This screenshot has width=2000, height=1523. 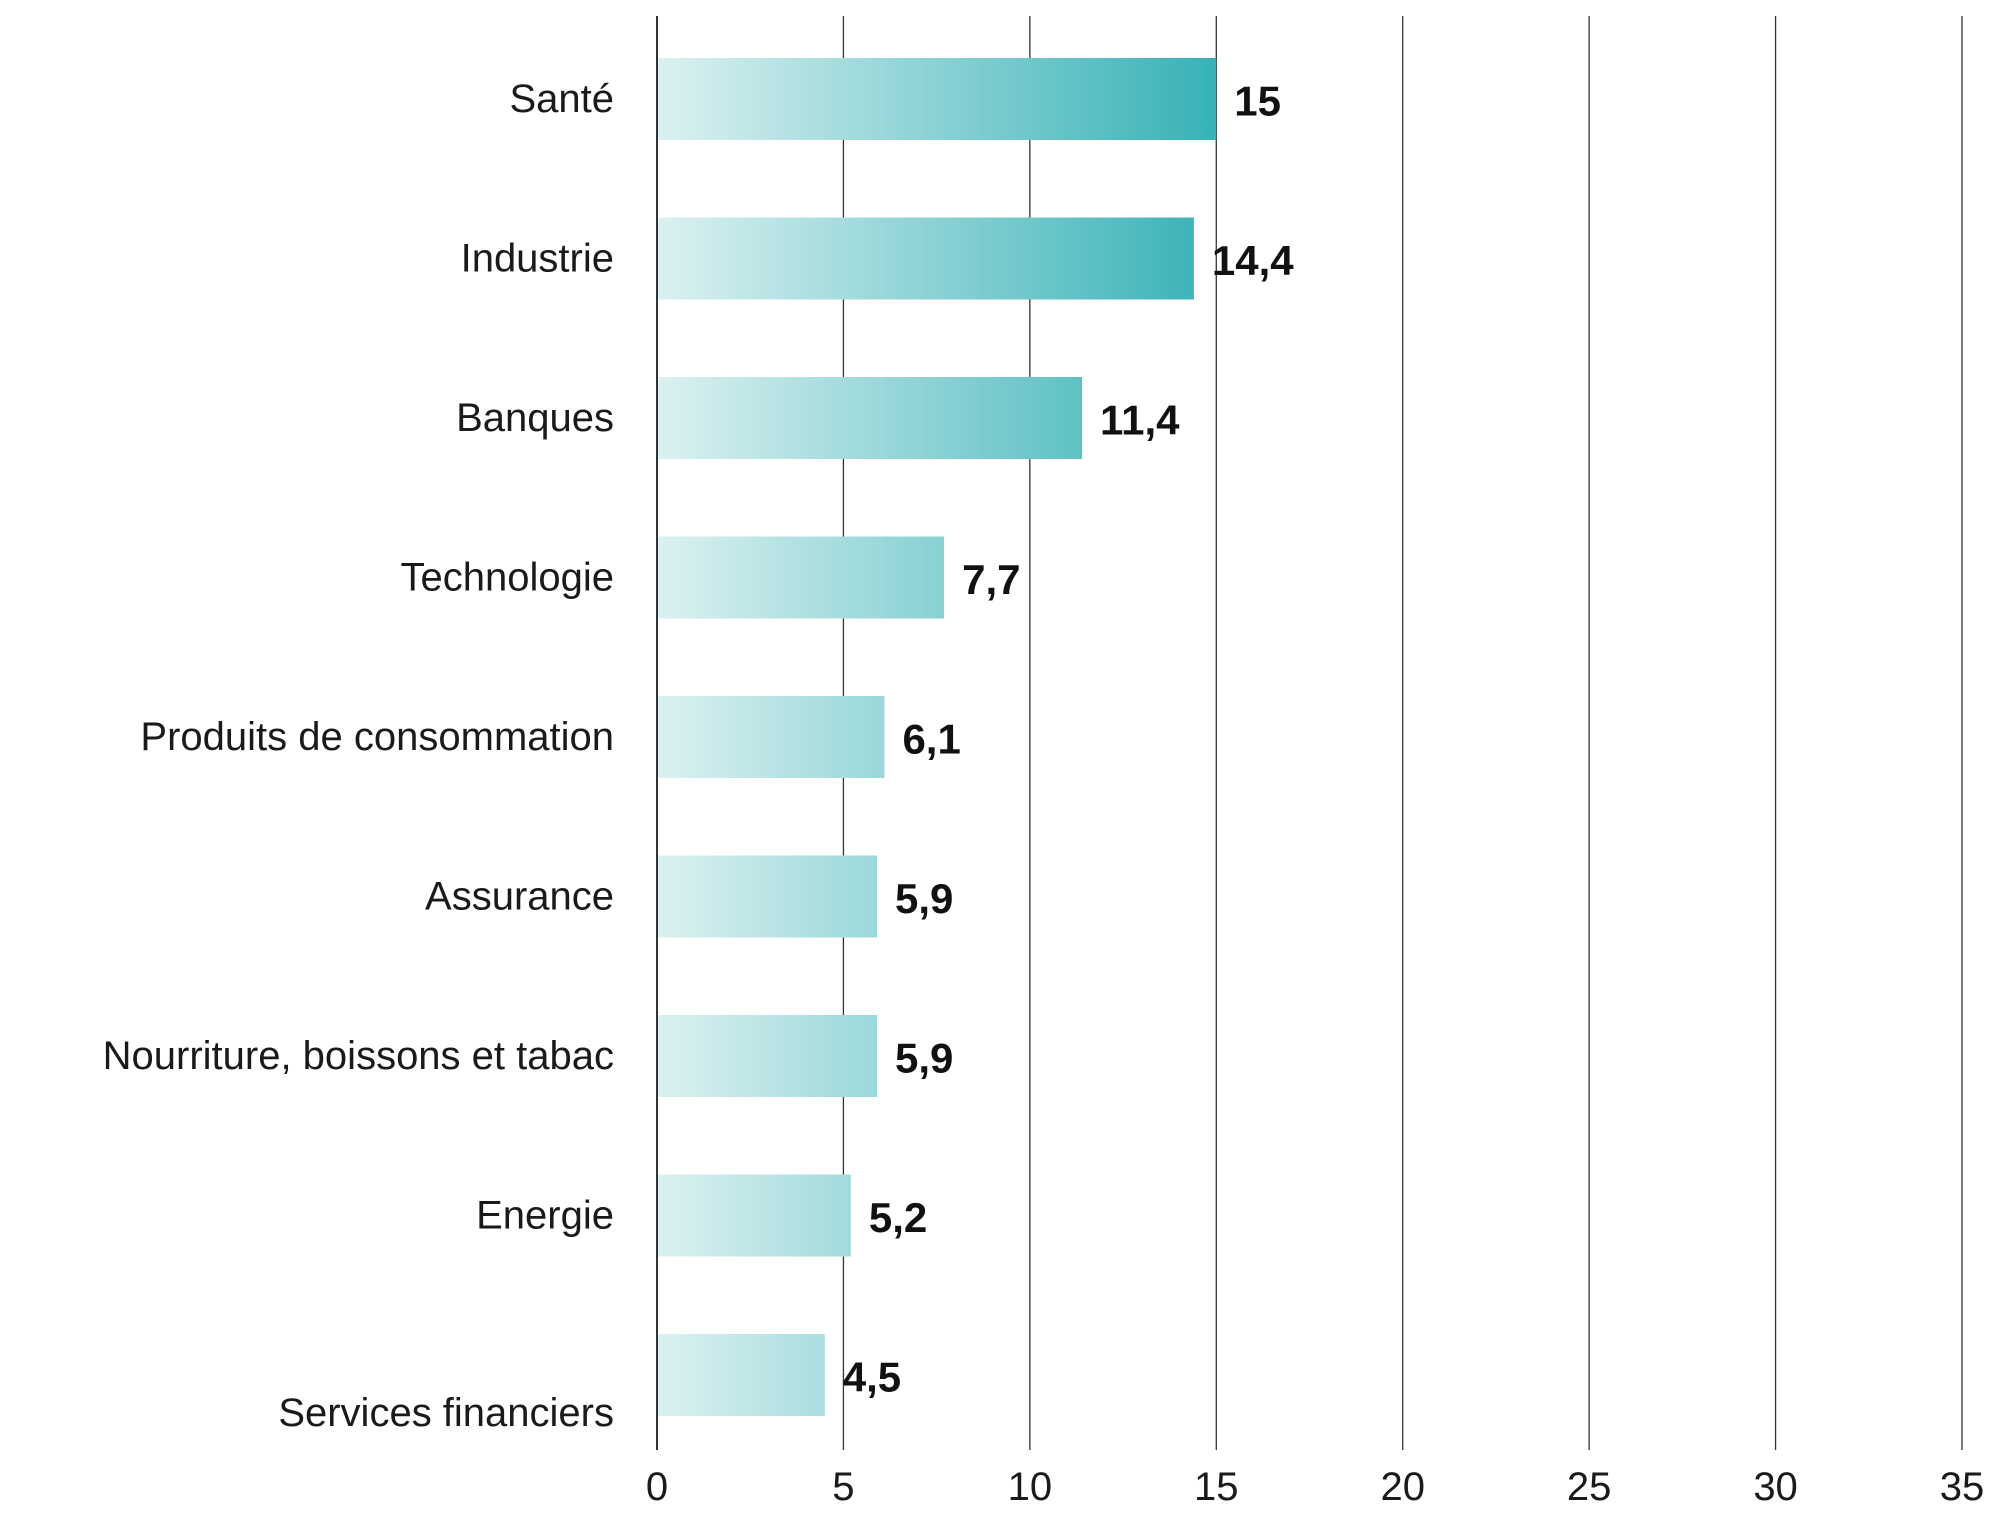 I want to click on x-tick-label-35: 35, so click(x=1962, y=1487).